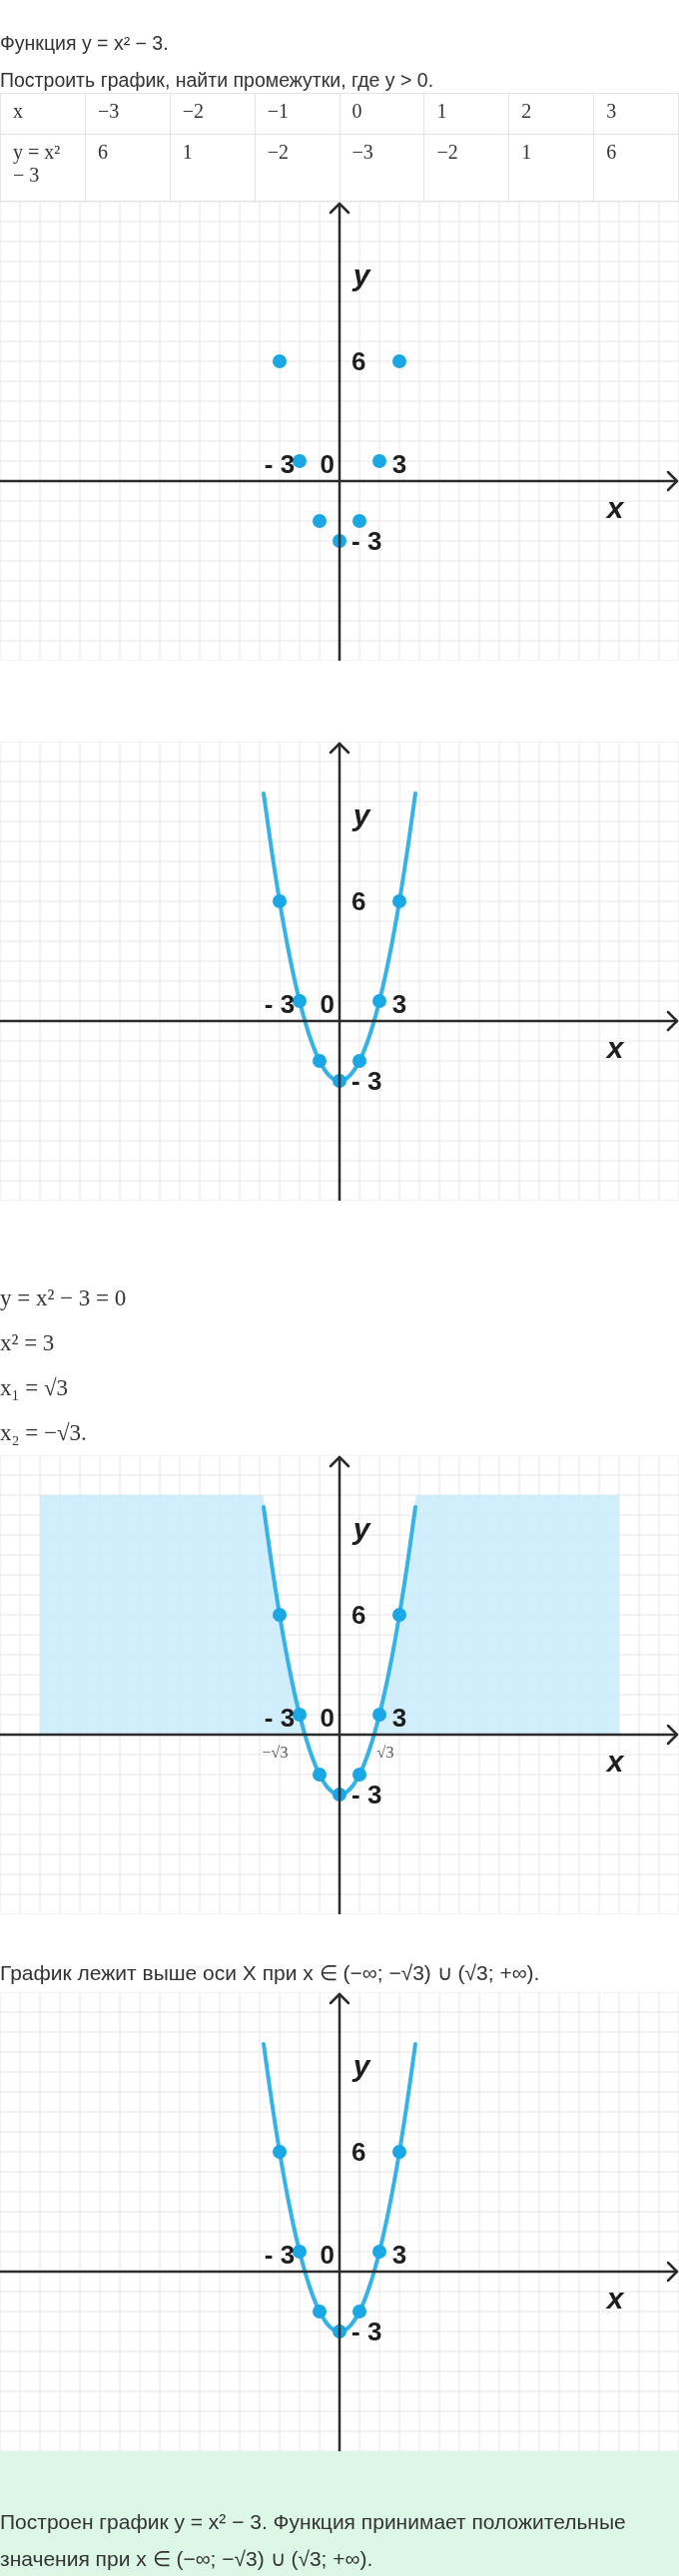  What do you see at coordinates (636, 114) in the screenshot?
I see `text: 3` at bounding box center [636, 114].